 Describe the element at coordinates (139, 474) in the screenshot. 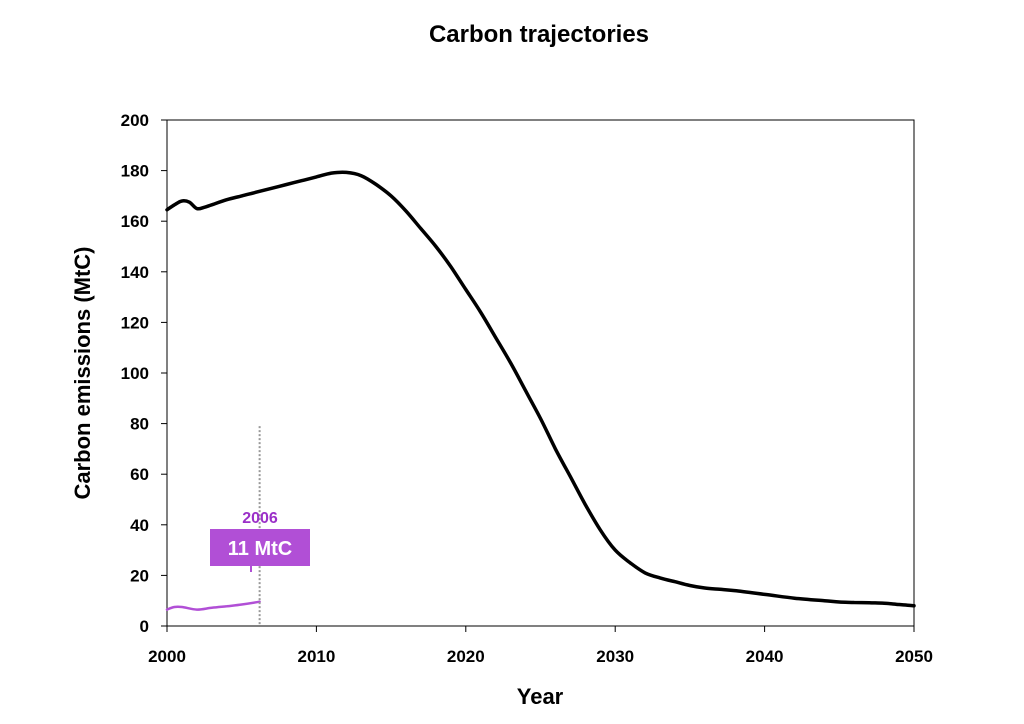

I see `y-tick-label: 60` at that location.